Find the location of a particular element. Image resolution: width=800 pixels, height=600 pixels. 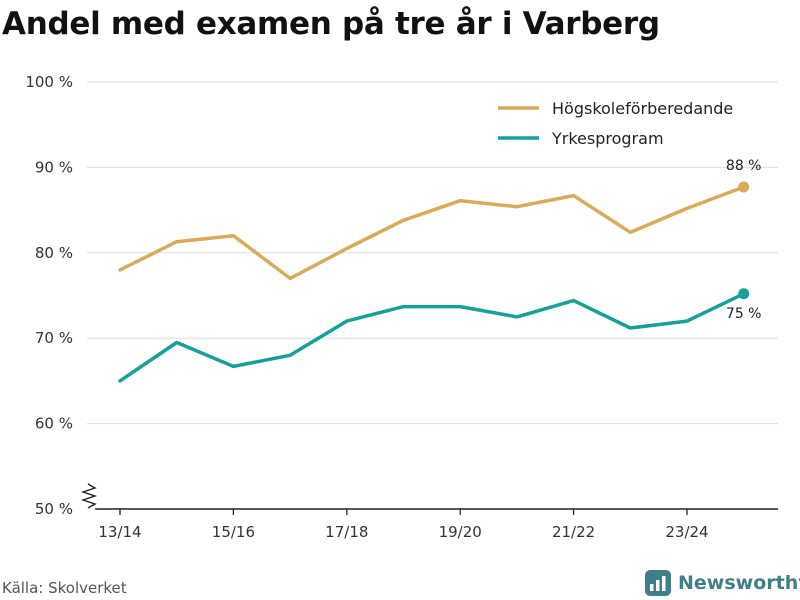

x-tick-label: 21/22 is located at coordinates (573, 532).